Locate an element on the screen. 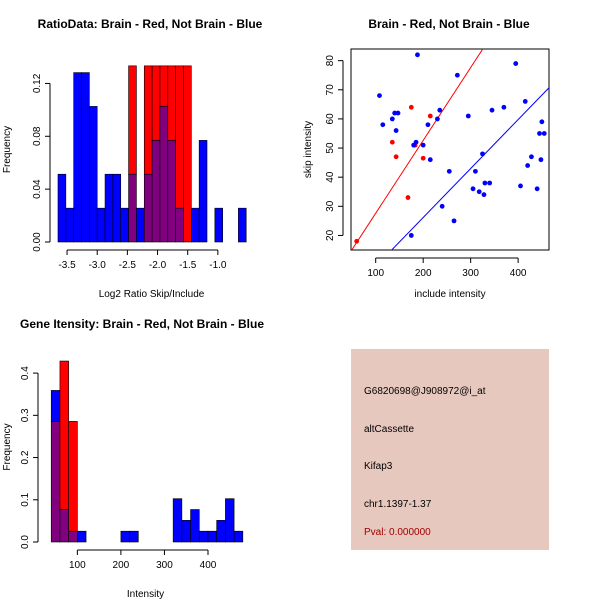 The image size is (600, 600). gene-y-tick-label: 0.2 is located at coordinates (25, 457).